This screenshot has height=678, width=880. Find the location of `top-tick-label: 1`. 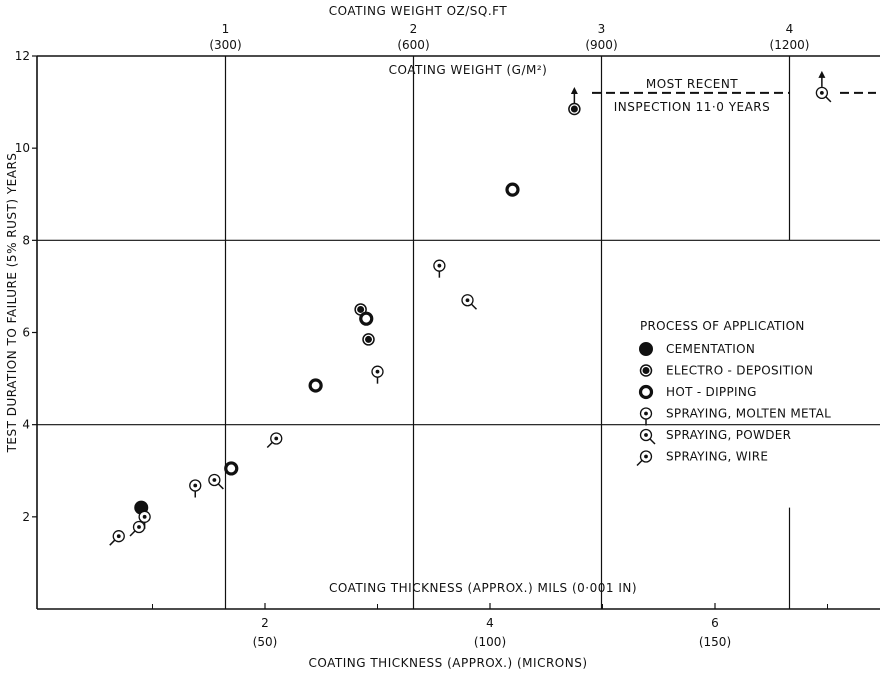

top-tick-label: 1 is located at coordinates (226, 29).